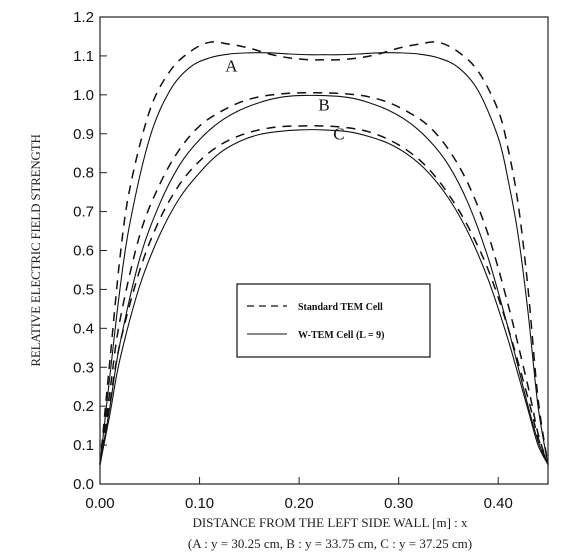 The height and width of the screenshot is (556, 564). Describe the element at coordinates (231, 65) in the screenshot. I see `curve-label-a: A` at that location.